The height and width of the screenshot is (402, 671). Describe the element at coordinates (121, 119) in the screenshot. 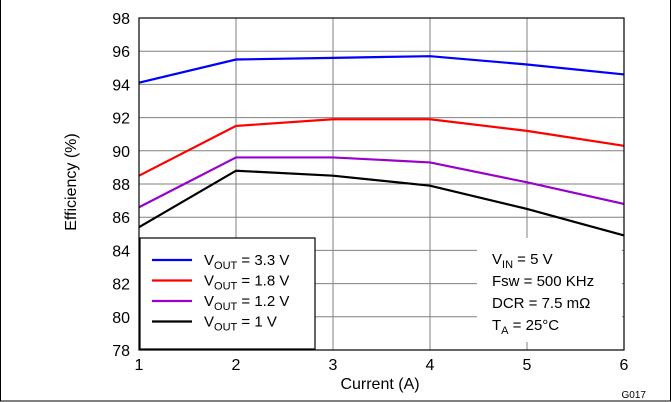

I see `y-tick-label: 92` at that location.